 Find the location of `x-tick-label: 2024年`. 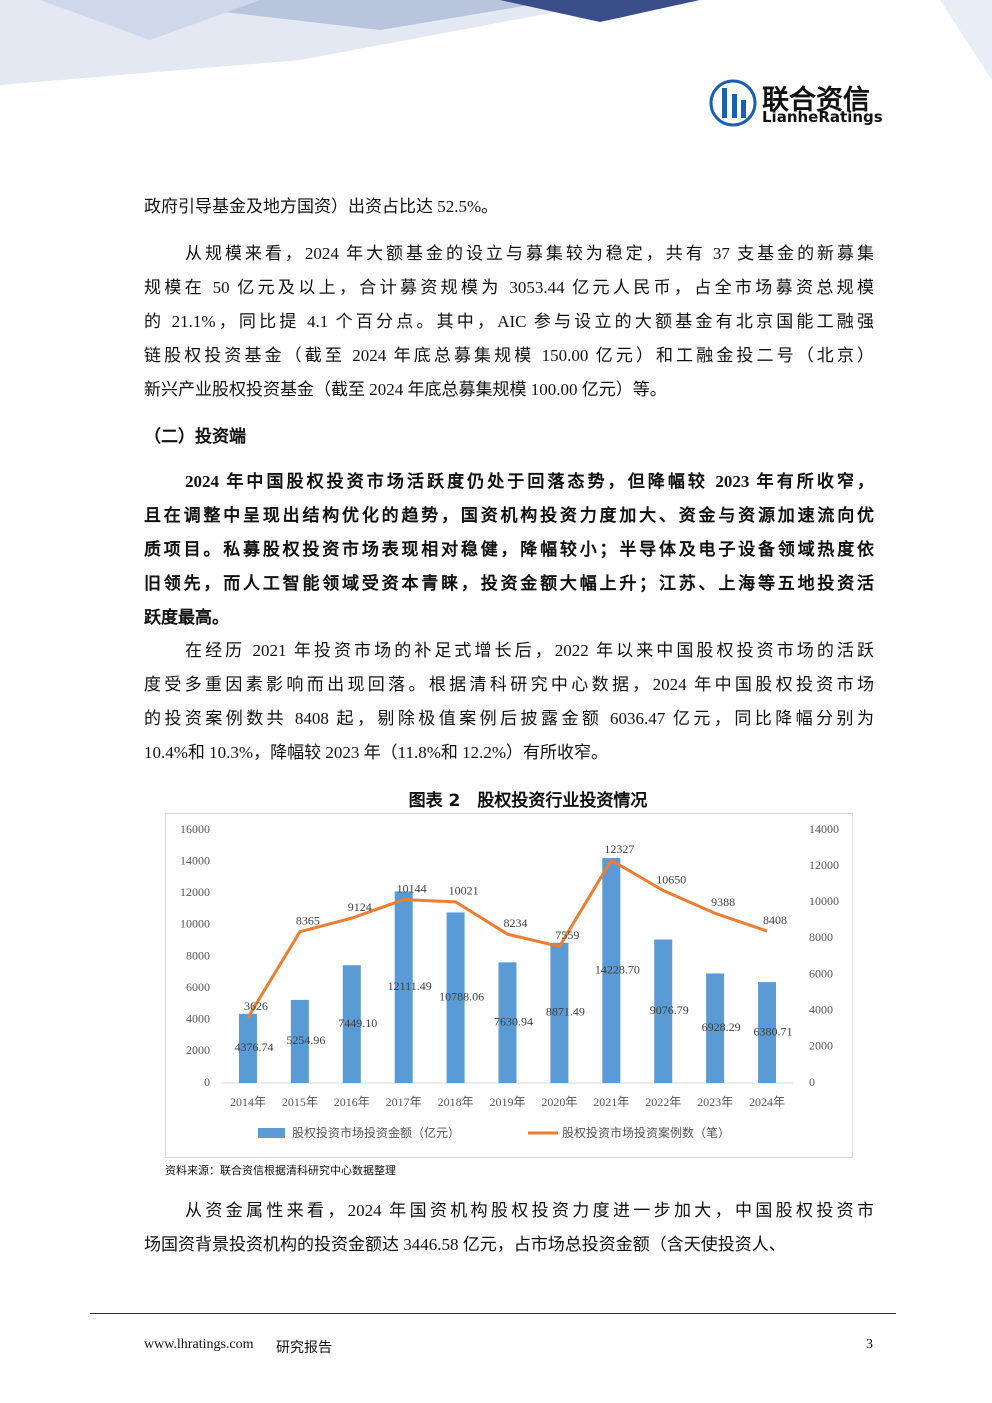

x-tick-label: 2024年 is located at coordinates (767, 1102).